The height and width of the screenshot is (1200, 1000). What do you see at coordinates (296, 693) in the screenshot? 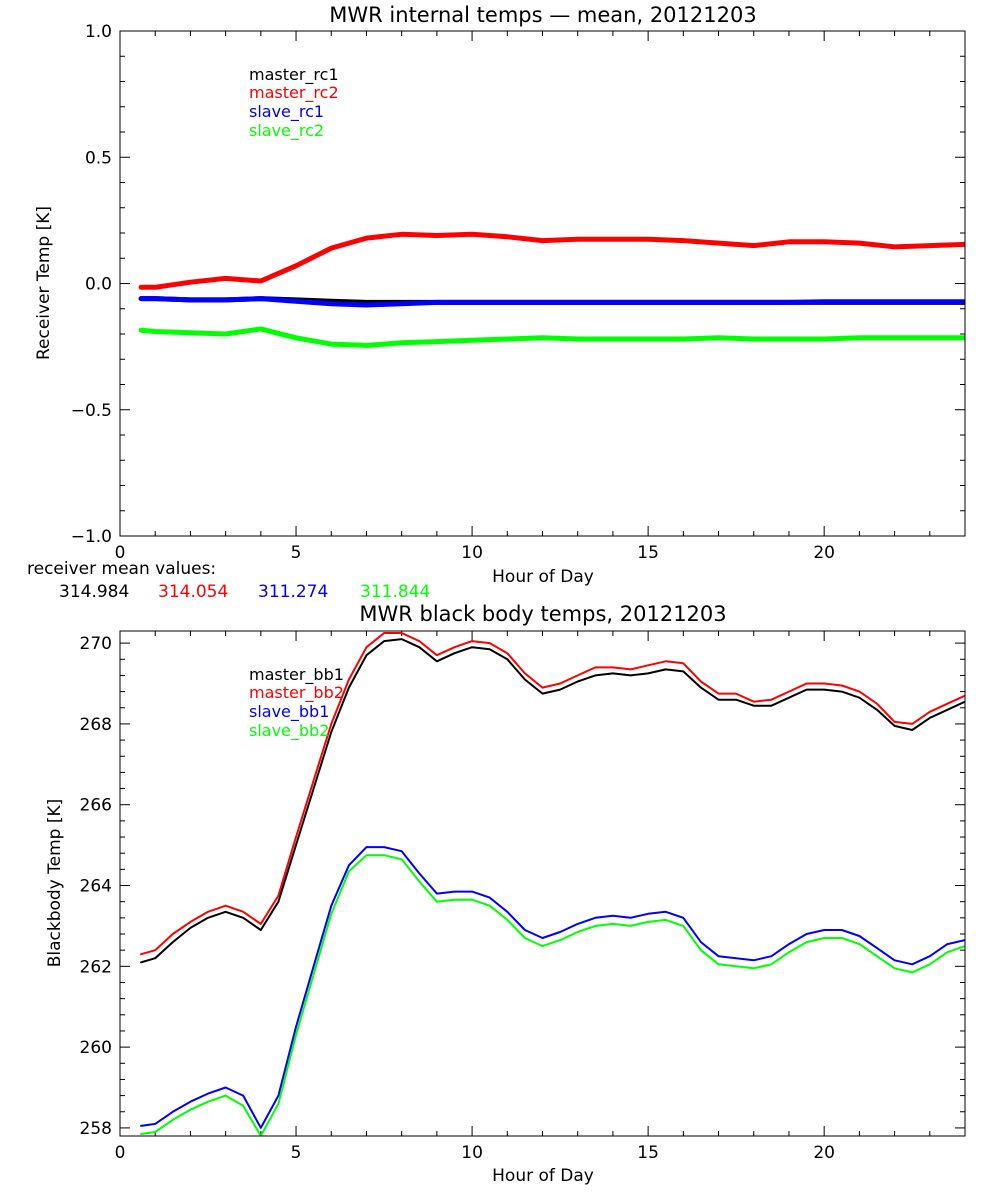
I see `legend-entry: master_bb2` at bounding box center [296, 693].